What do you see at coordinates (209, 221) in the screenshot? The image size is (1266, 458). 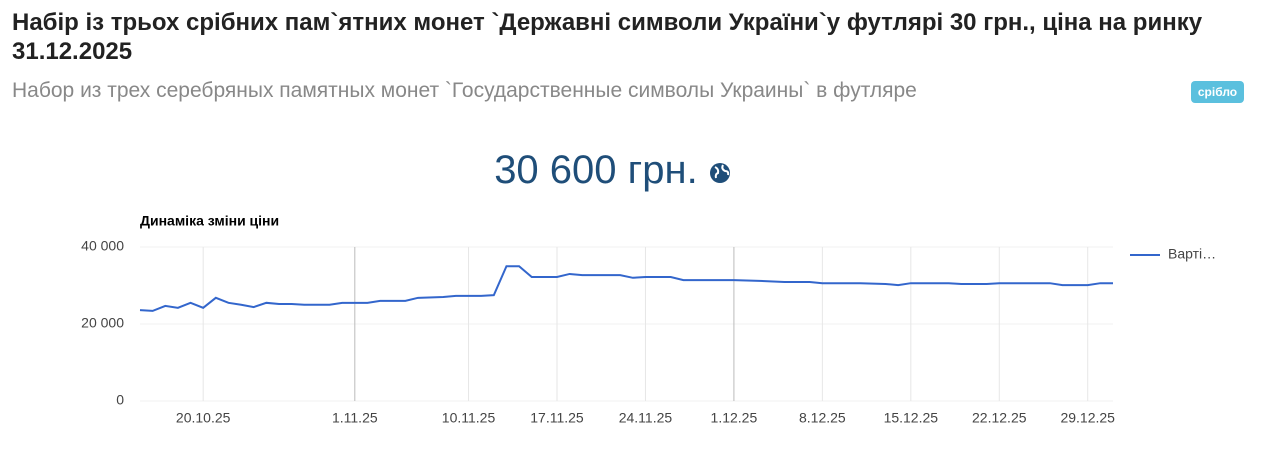 I see `chart-title: Динаміка зміни ціни` at bounding box center [209, 221].